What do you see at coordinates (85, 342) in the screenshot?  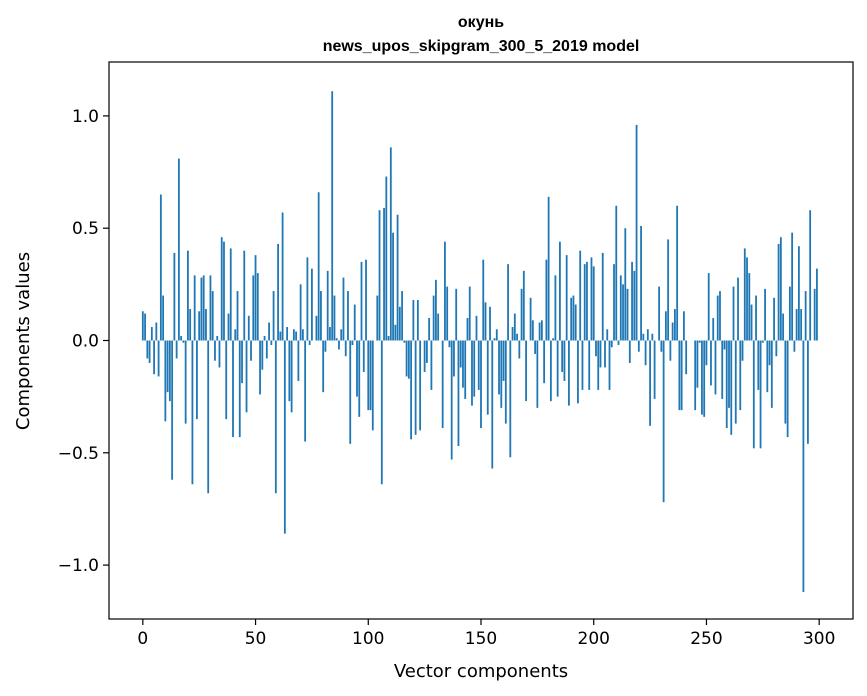 I see `y-tick-label: 0.0` at bounding box center [85, 342].